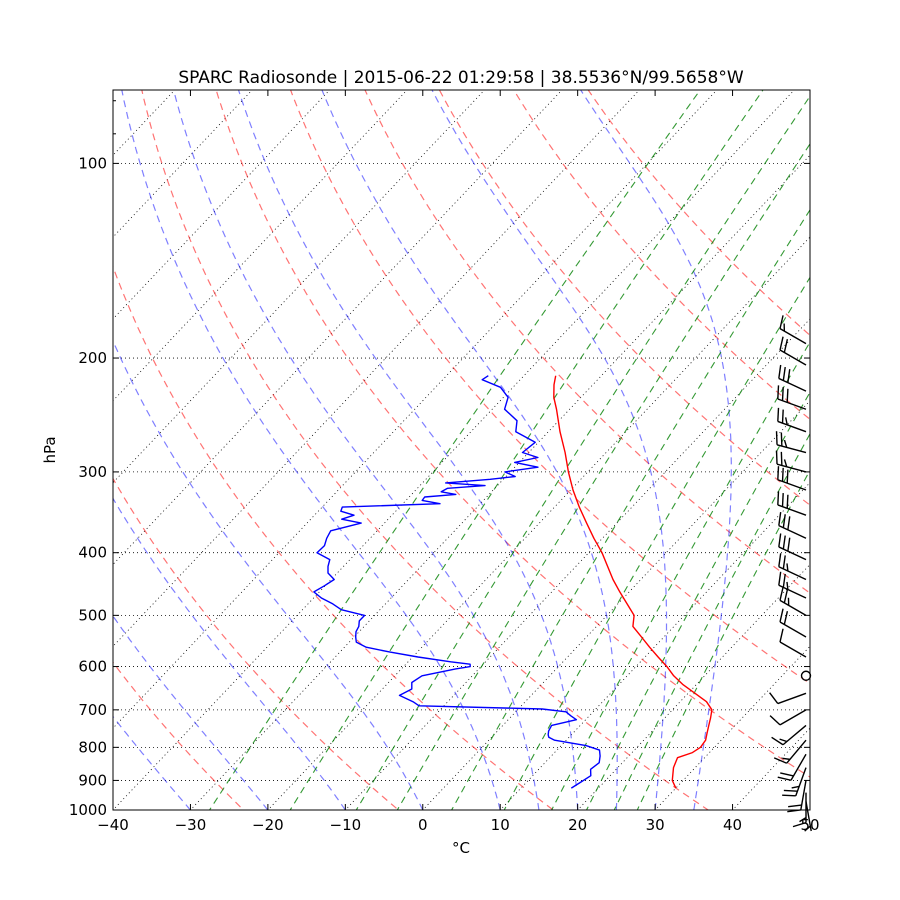 Image resolution: width=900 pixels, height=900 pixels. I want to click on x-axis-label: °C, so click(461, 848).